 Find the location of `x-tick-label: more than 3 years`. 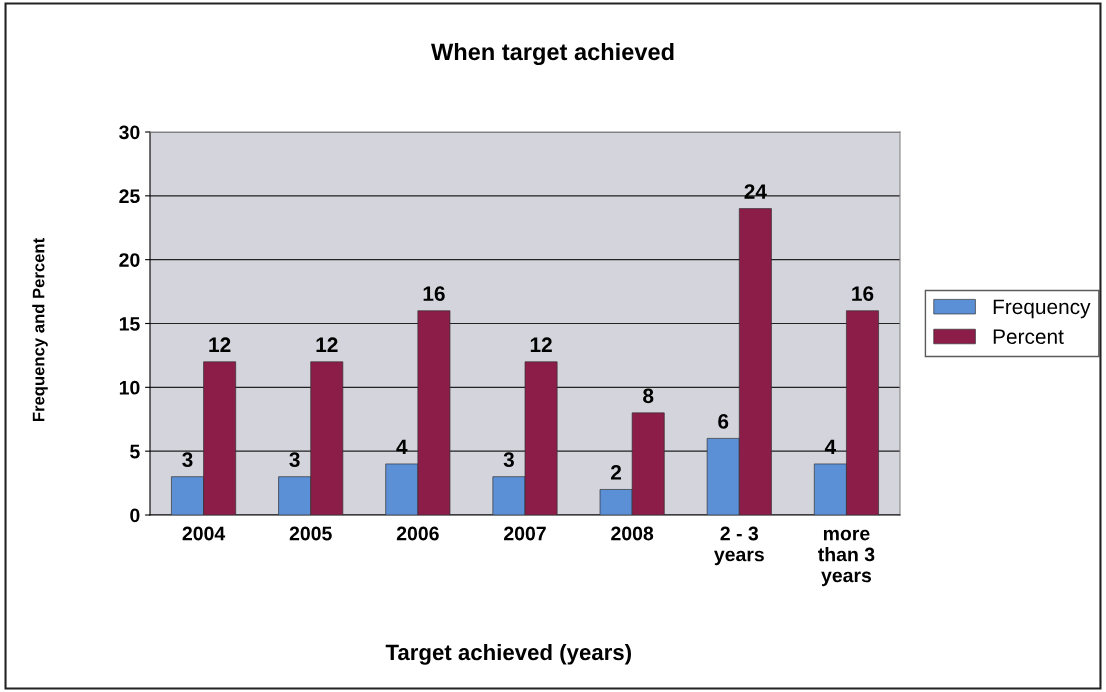

x-tick-label: more than 3 years is located at coordinates (846, 558).